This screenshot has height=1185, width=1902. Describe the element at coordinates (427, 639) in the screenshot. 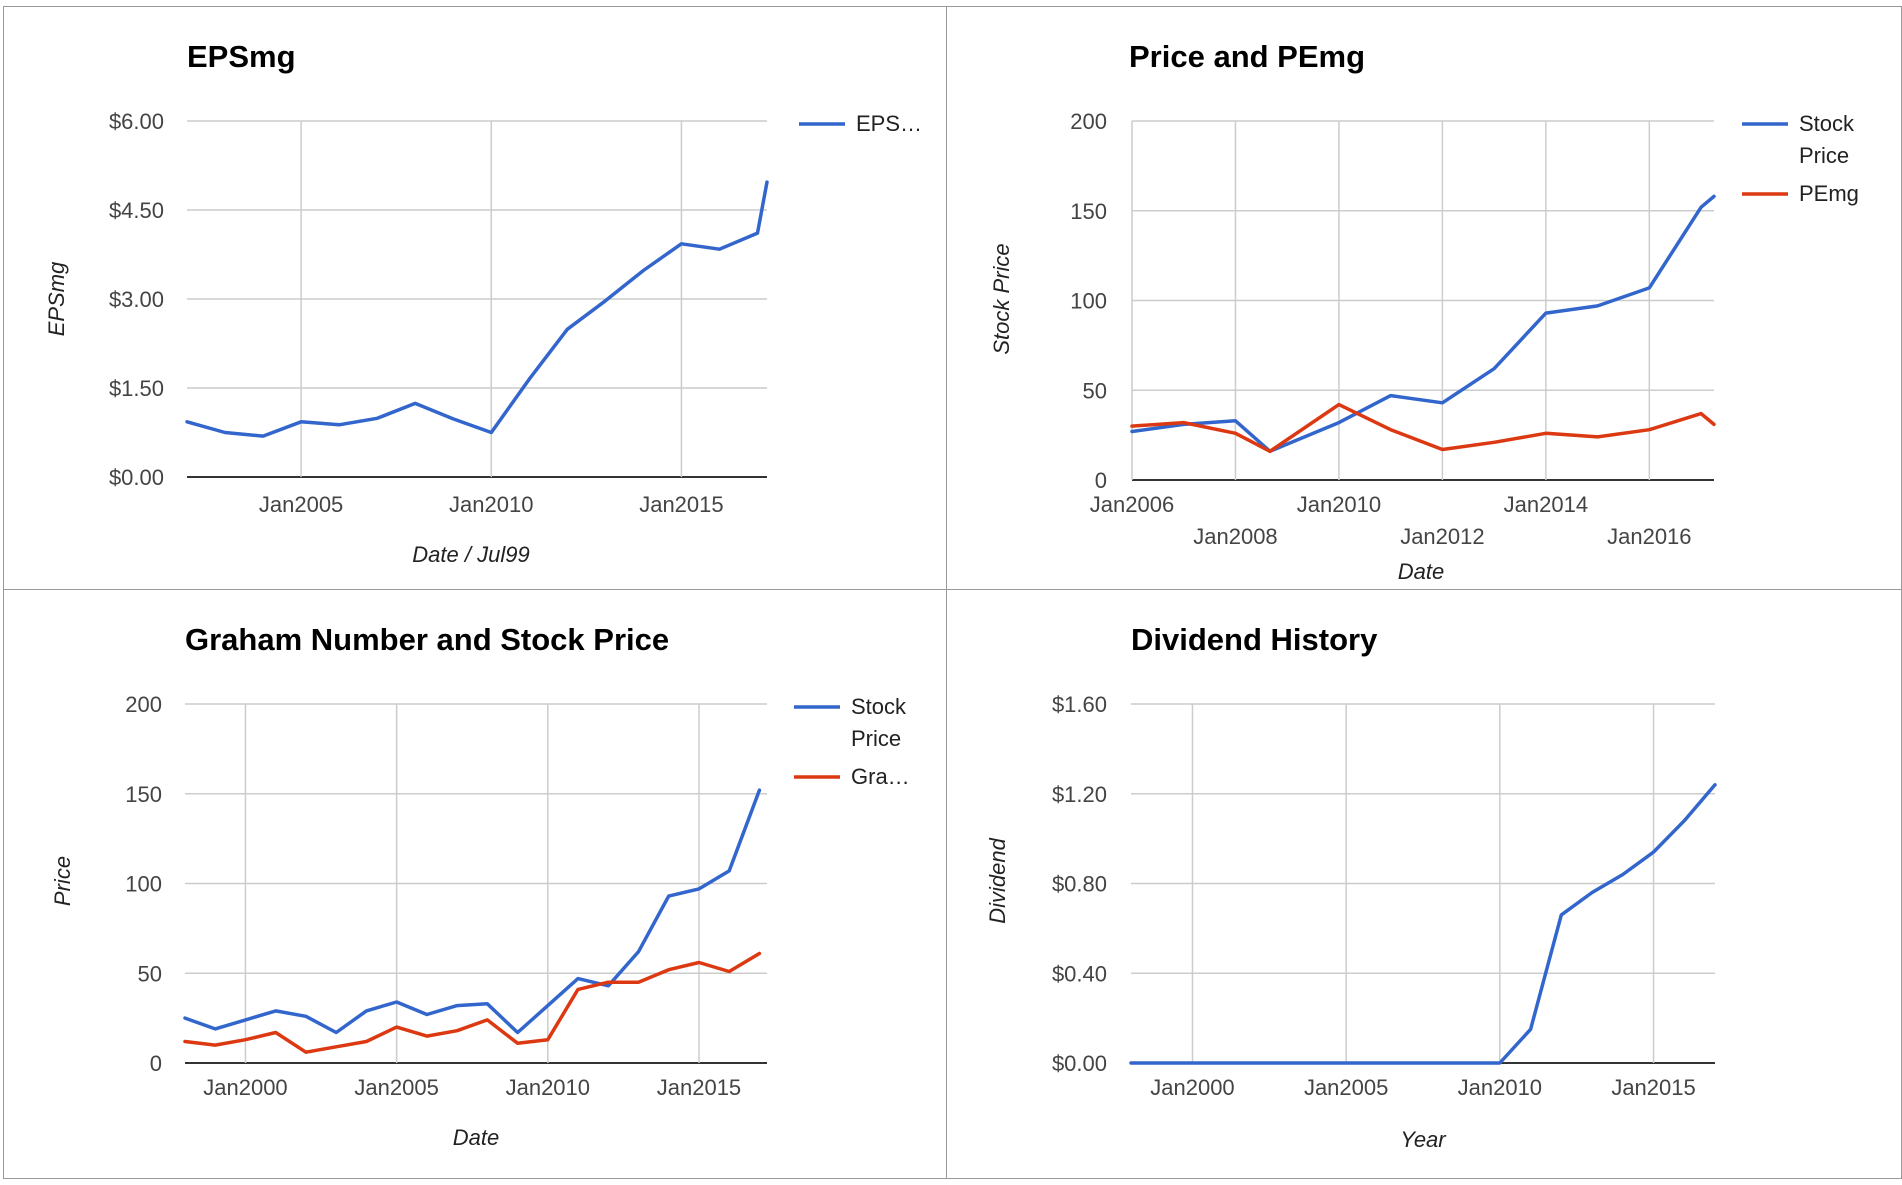

I see `chart-title: Graham Number and Stock Price` at that location.